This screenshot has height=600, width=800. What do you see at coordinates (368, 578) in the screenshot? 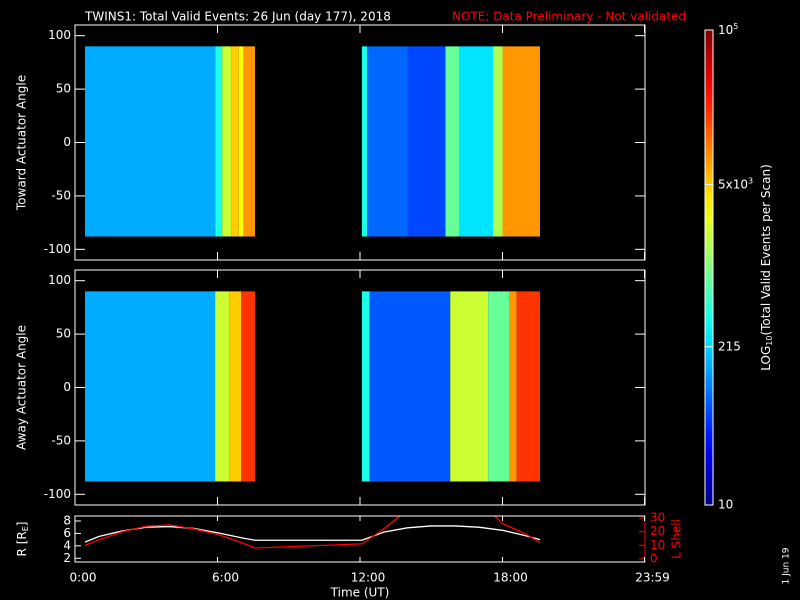
I see `x-tick-label: 12:00` at bounding box center [368, 578].